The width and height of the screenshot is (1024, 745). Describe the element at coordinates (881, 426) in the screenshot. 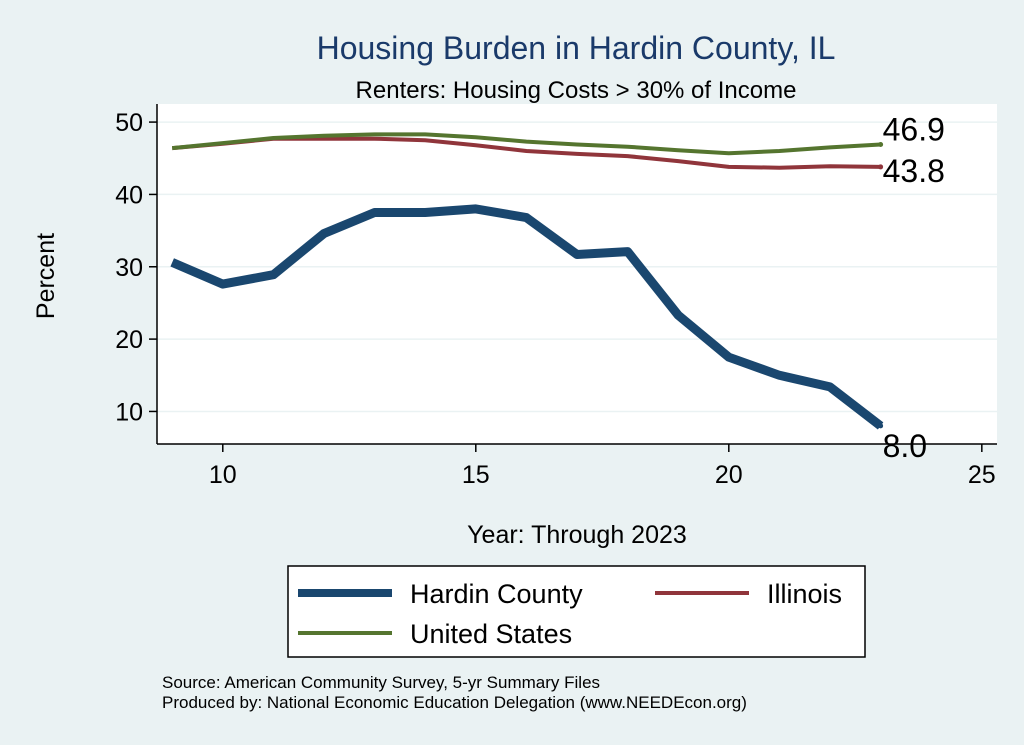

I see `series-endpoint-hardin-county` at that location.